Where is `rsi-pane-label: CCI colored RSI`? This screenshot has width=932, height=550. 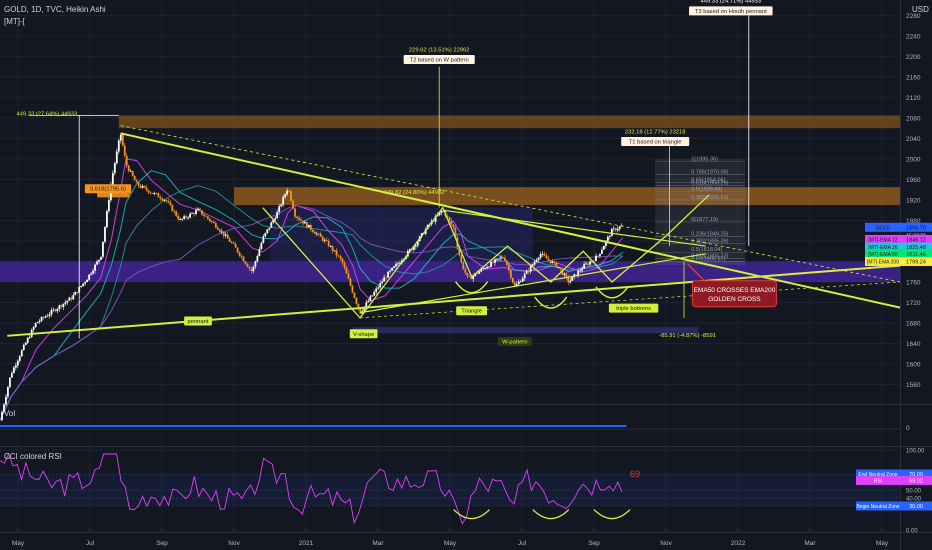 rsi-pane-label: CCI colored RSI is located at coordinates (33, 456).